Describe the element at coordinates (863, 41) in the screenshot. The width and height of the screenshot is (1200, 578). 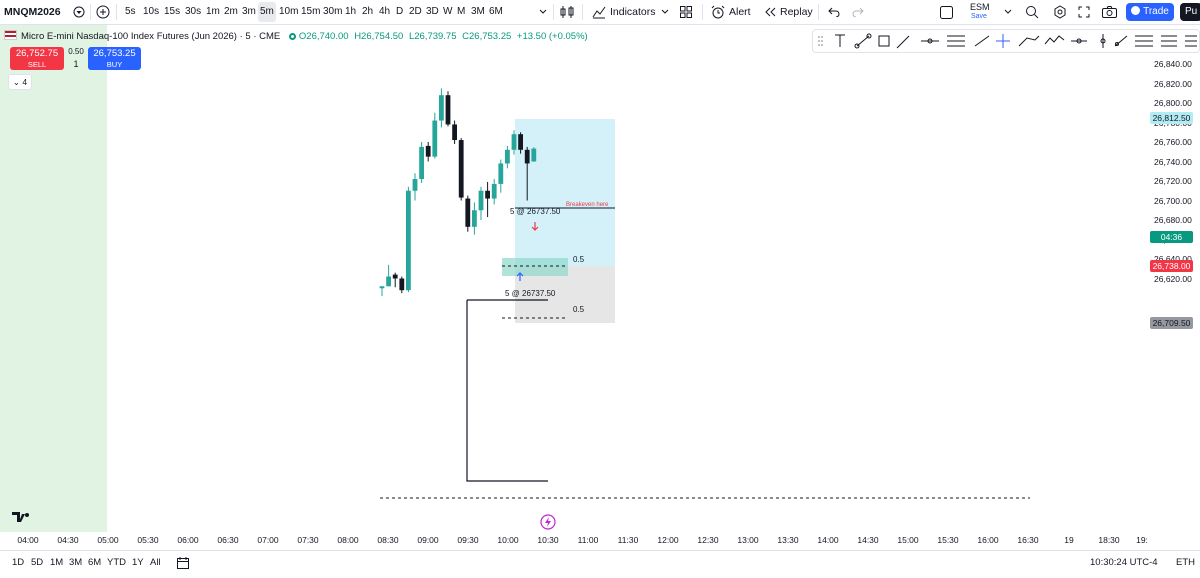
I see `trend-line-tool-icon` at that location.